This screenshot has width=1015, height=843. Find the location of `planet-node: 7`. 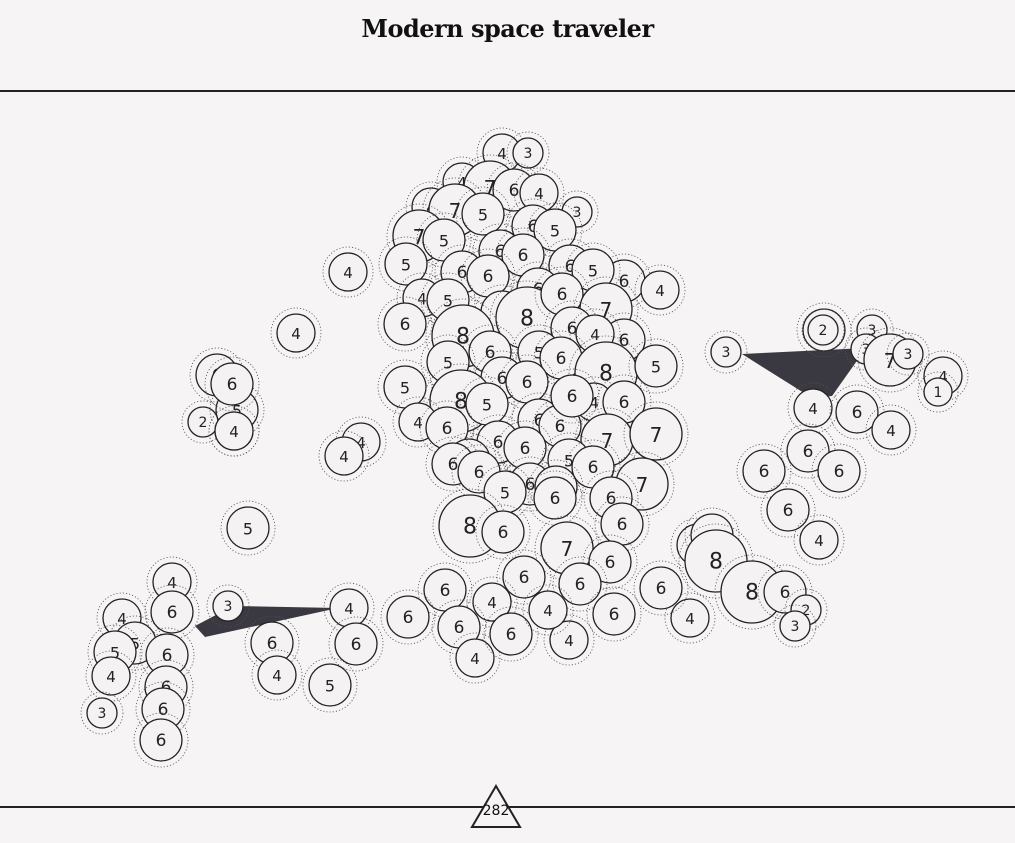

planet-node: 7 is located at coordinates (656, 434).